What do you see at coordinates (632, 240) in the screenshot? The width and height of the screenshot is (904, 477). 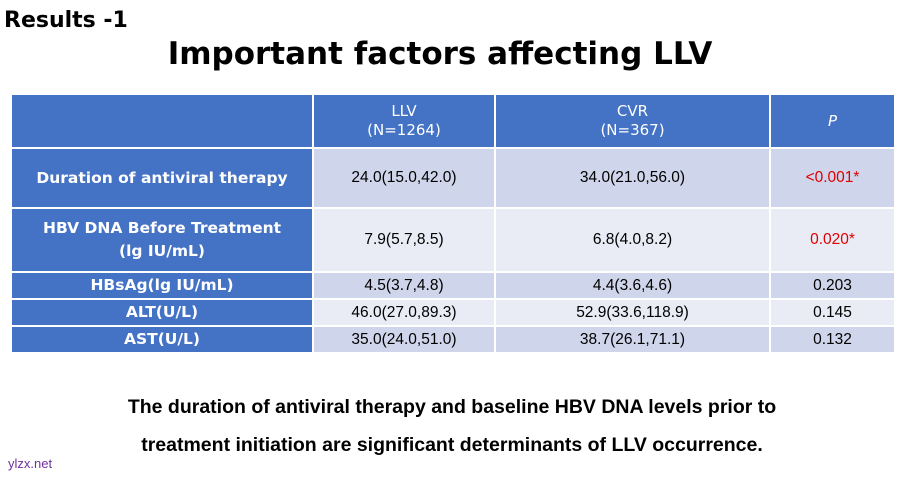 I see `row-cvr-value: 6.8(4.0,8.2)` at bounding box center [632, 240].